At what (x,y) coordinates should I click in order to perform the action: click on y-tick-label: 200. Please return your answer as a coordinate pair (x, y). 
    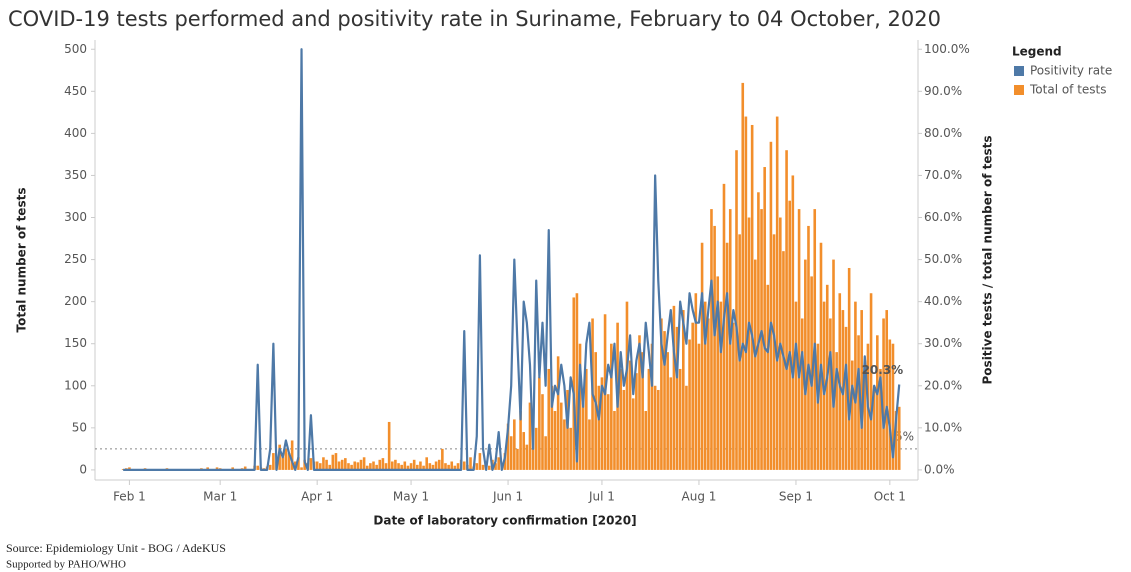
    Looking at the image, I should click on (75, 301).